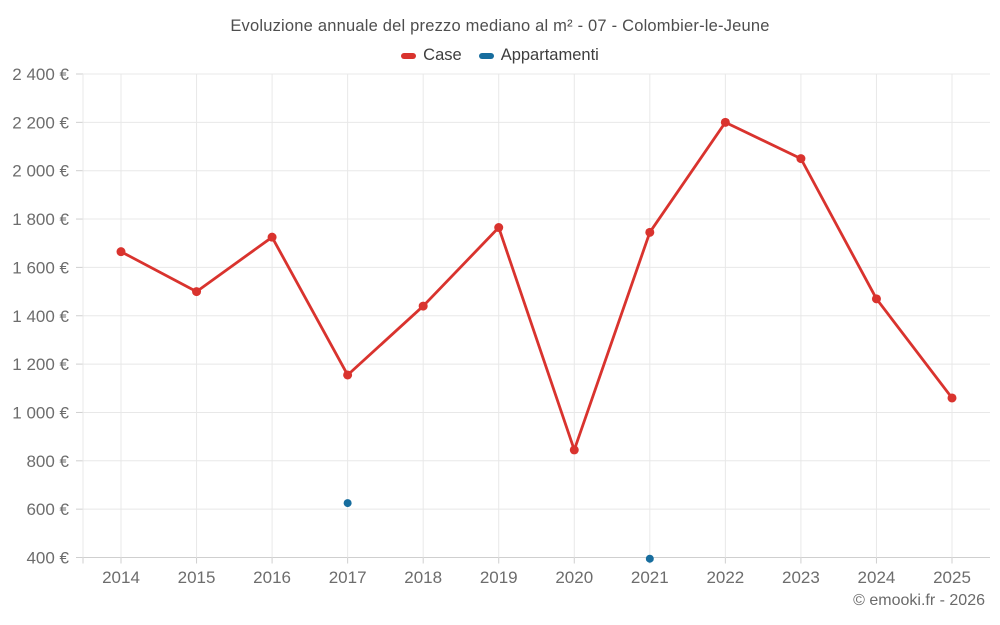  Describe the element at coordinates (919, 600) in the screenshot. I see `copyright-watermark: © emooki.fr - 2026` at that location.